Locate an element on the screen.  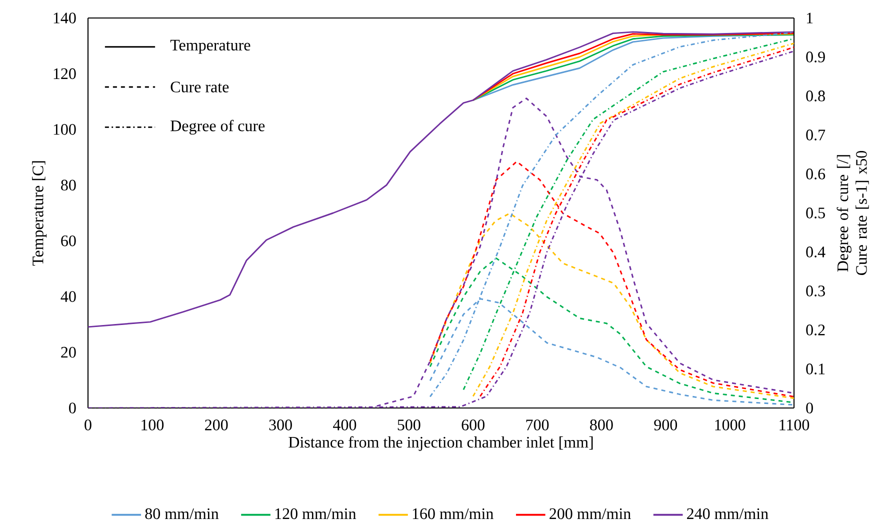
y-tick-label: 100 is located at coordinates (65, 129).